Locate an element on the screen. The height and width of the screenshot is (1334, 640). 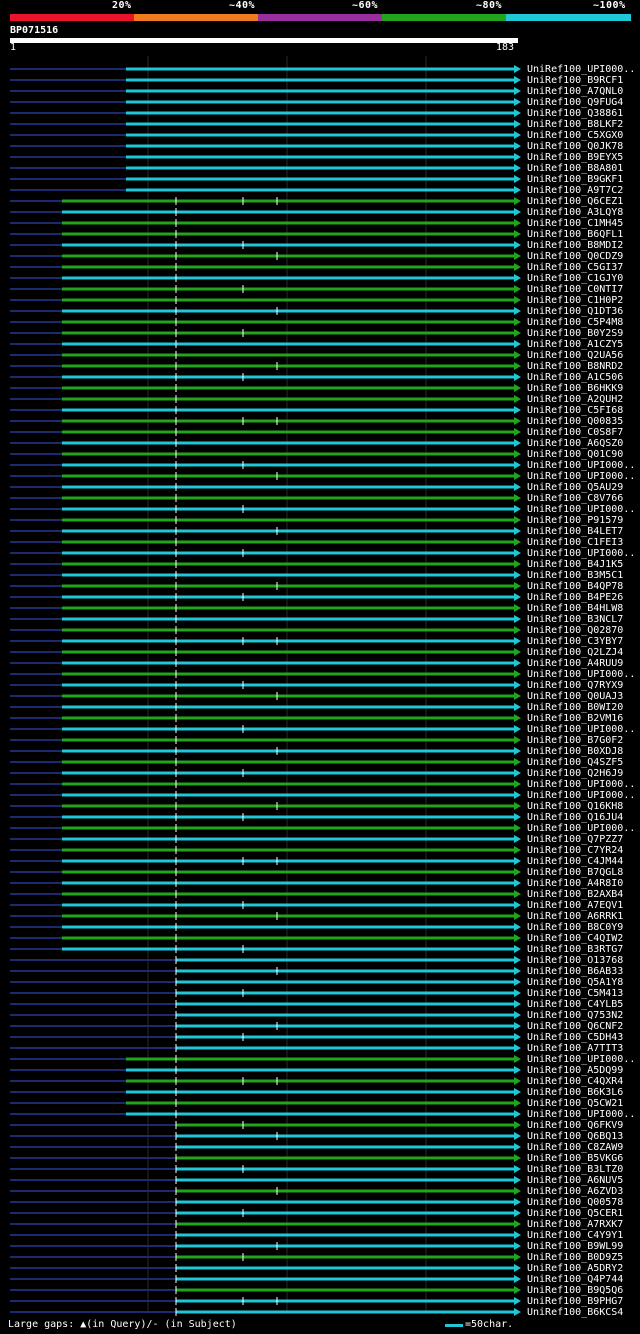
hit-label: UniRef100_Q6BQ13 is located at coordinates (575, 1136).